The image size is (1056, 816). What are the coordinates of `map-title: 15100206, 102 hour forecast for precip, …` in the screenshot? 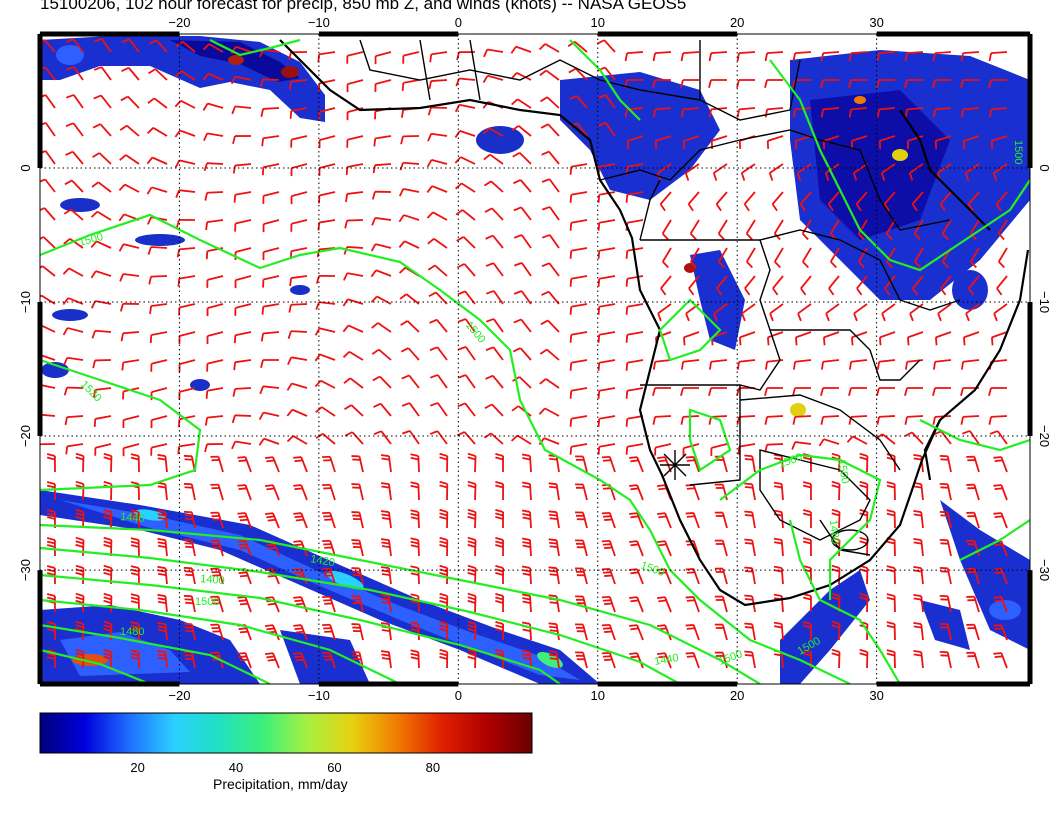 It's located at (363, 6).